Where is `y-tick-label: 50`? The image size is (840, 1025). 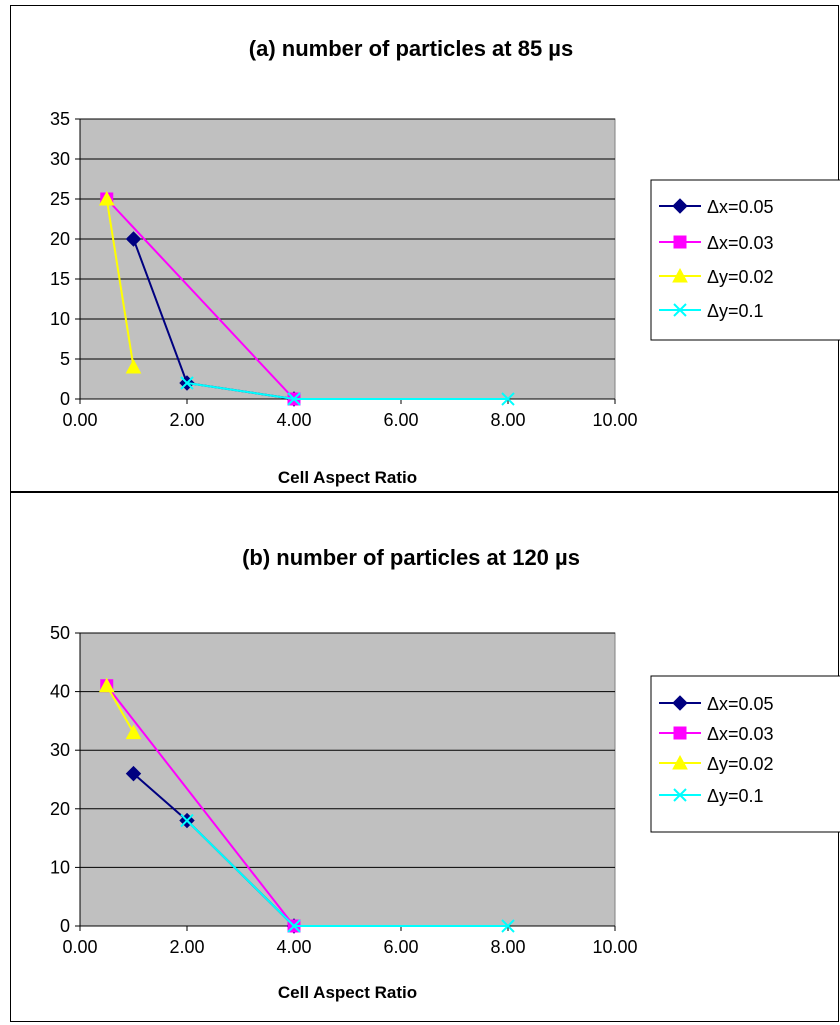 y-tick-label: 50 is located at coordinates (60, 633).